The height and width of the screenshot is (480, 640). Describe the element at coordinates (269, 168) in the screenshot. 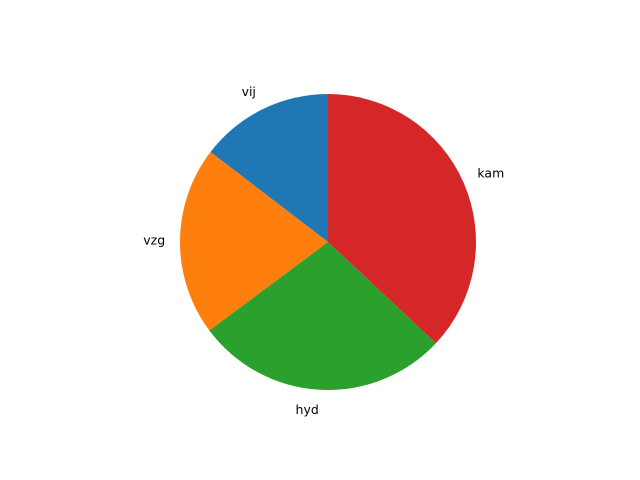

I see `pie-slice-vij` at that location.